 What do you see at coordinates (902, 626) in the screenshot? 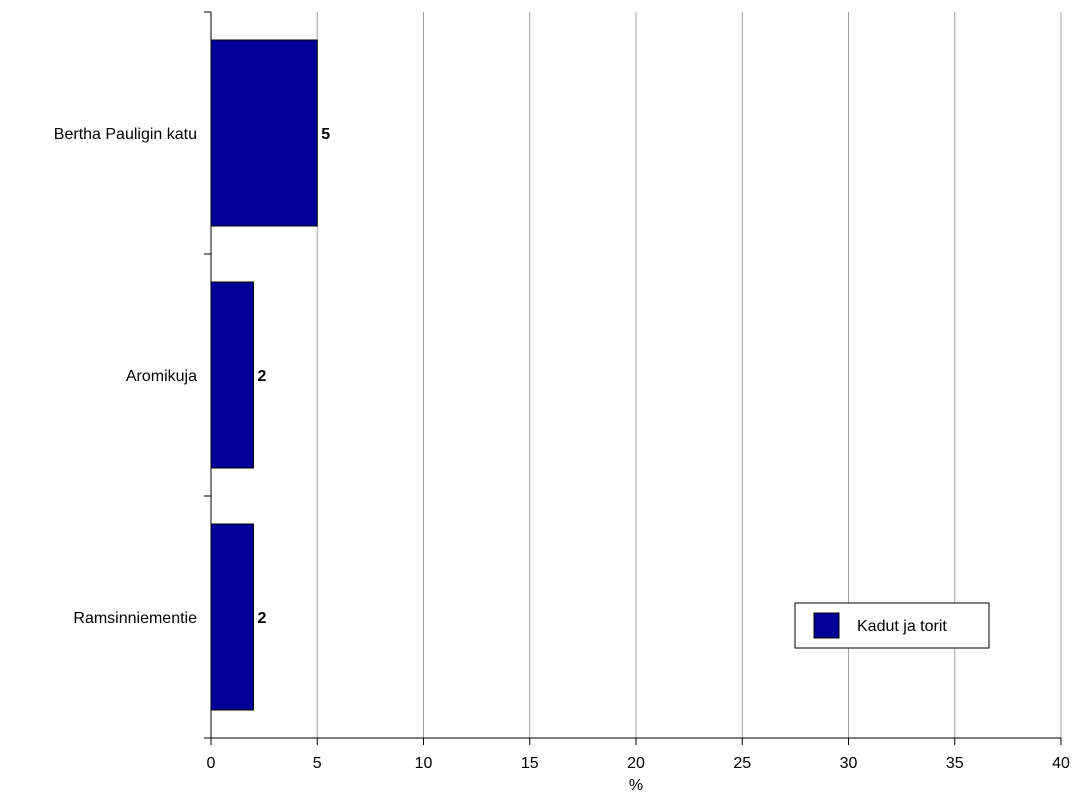
I see `legend-label: Kadut ja torit` at bounding box center [902, 626].